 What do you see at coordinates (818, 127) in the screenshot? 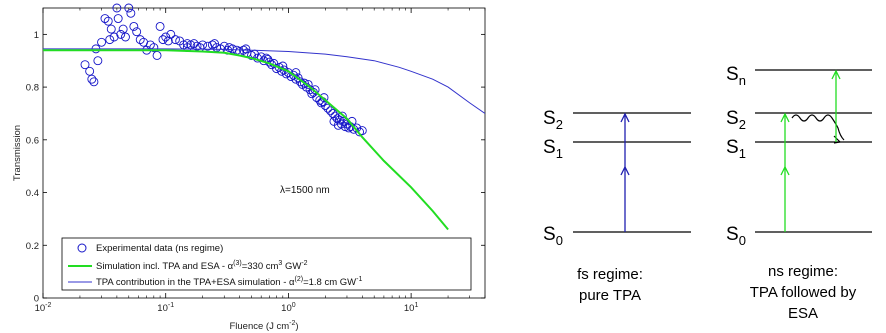
I see `ns-relaxation-wavy-arrow` at bounding box center [818, 127].